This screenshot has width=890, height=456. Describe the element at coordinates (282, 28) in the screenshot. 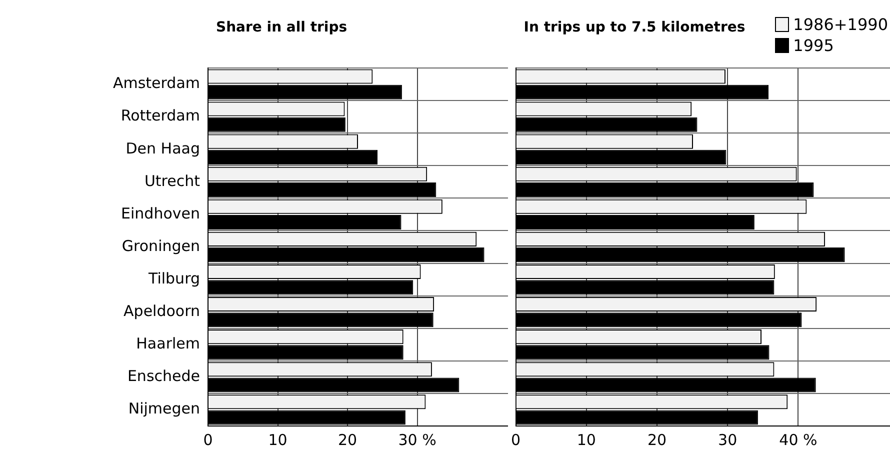

I see `chart-title: Share in all trips` at that location.